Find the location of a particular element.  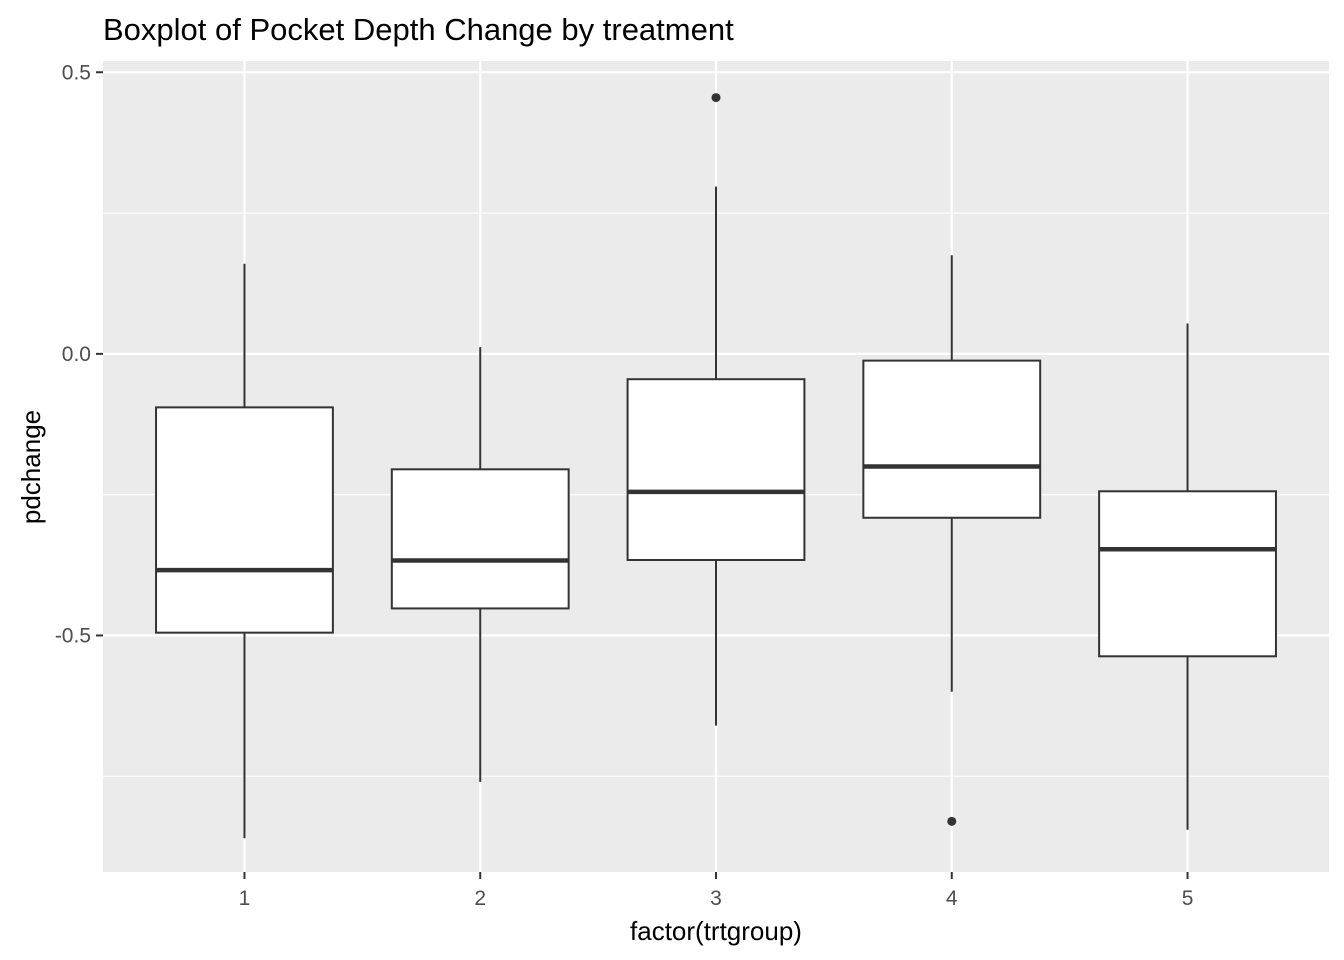

y-tick-label: 0.5 is located at coordinates (76, 72).